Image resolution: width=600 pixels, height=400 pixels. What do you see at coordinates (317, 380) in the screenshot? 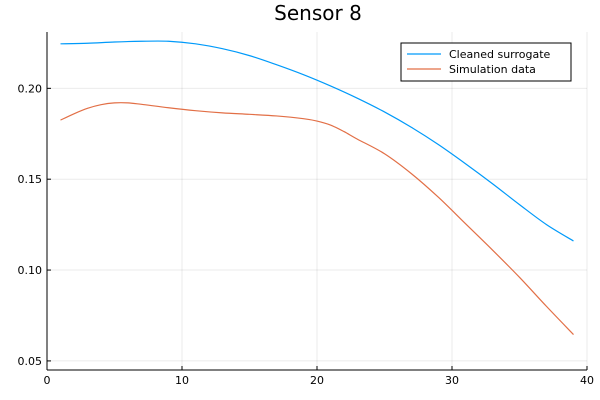
I see `x-tick-label: 20` at bounding box center [317, 380].